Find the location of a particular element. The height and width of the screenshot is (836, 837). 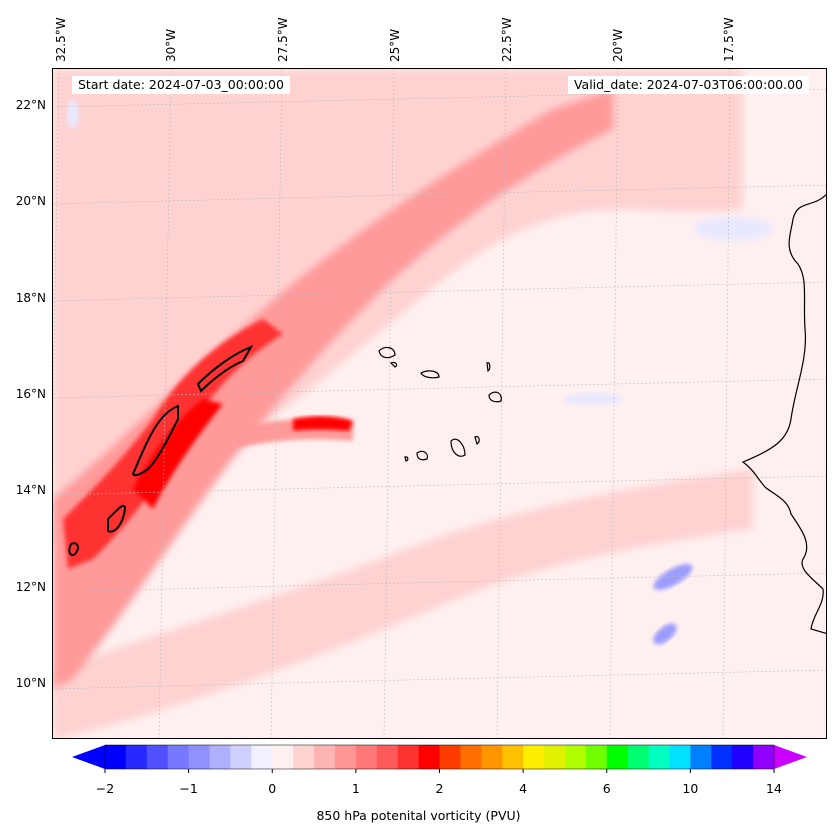

colorbar-over-arrow is located at coordinates (790, 757).